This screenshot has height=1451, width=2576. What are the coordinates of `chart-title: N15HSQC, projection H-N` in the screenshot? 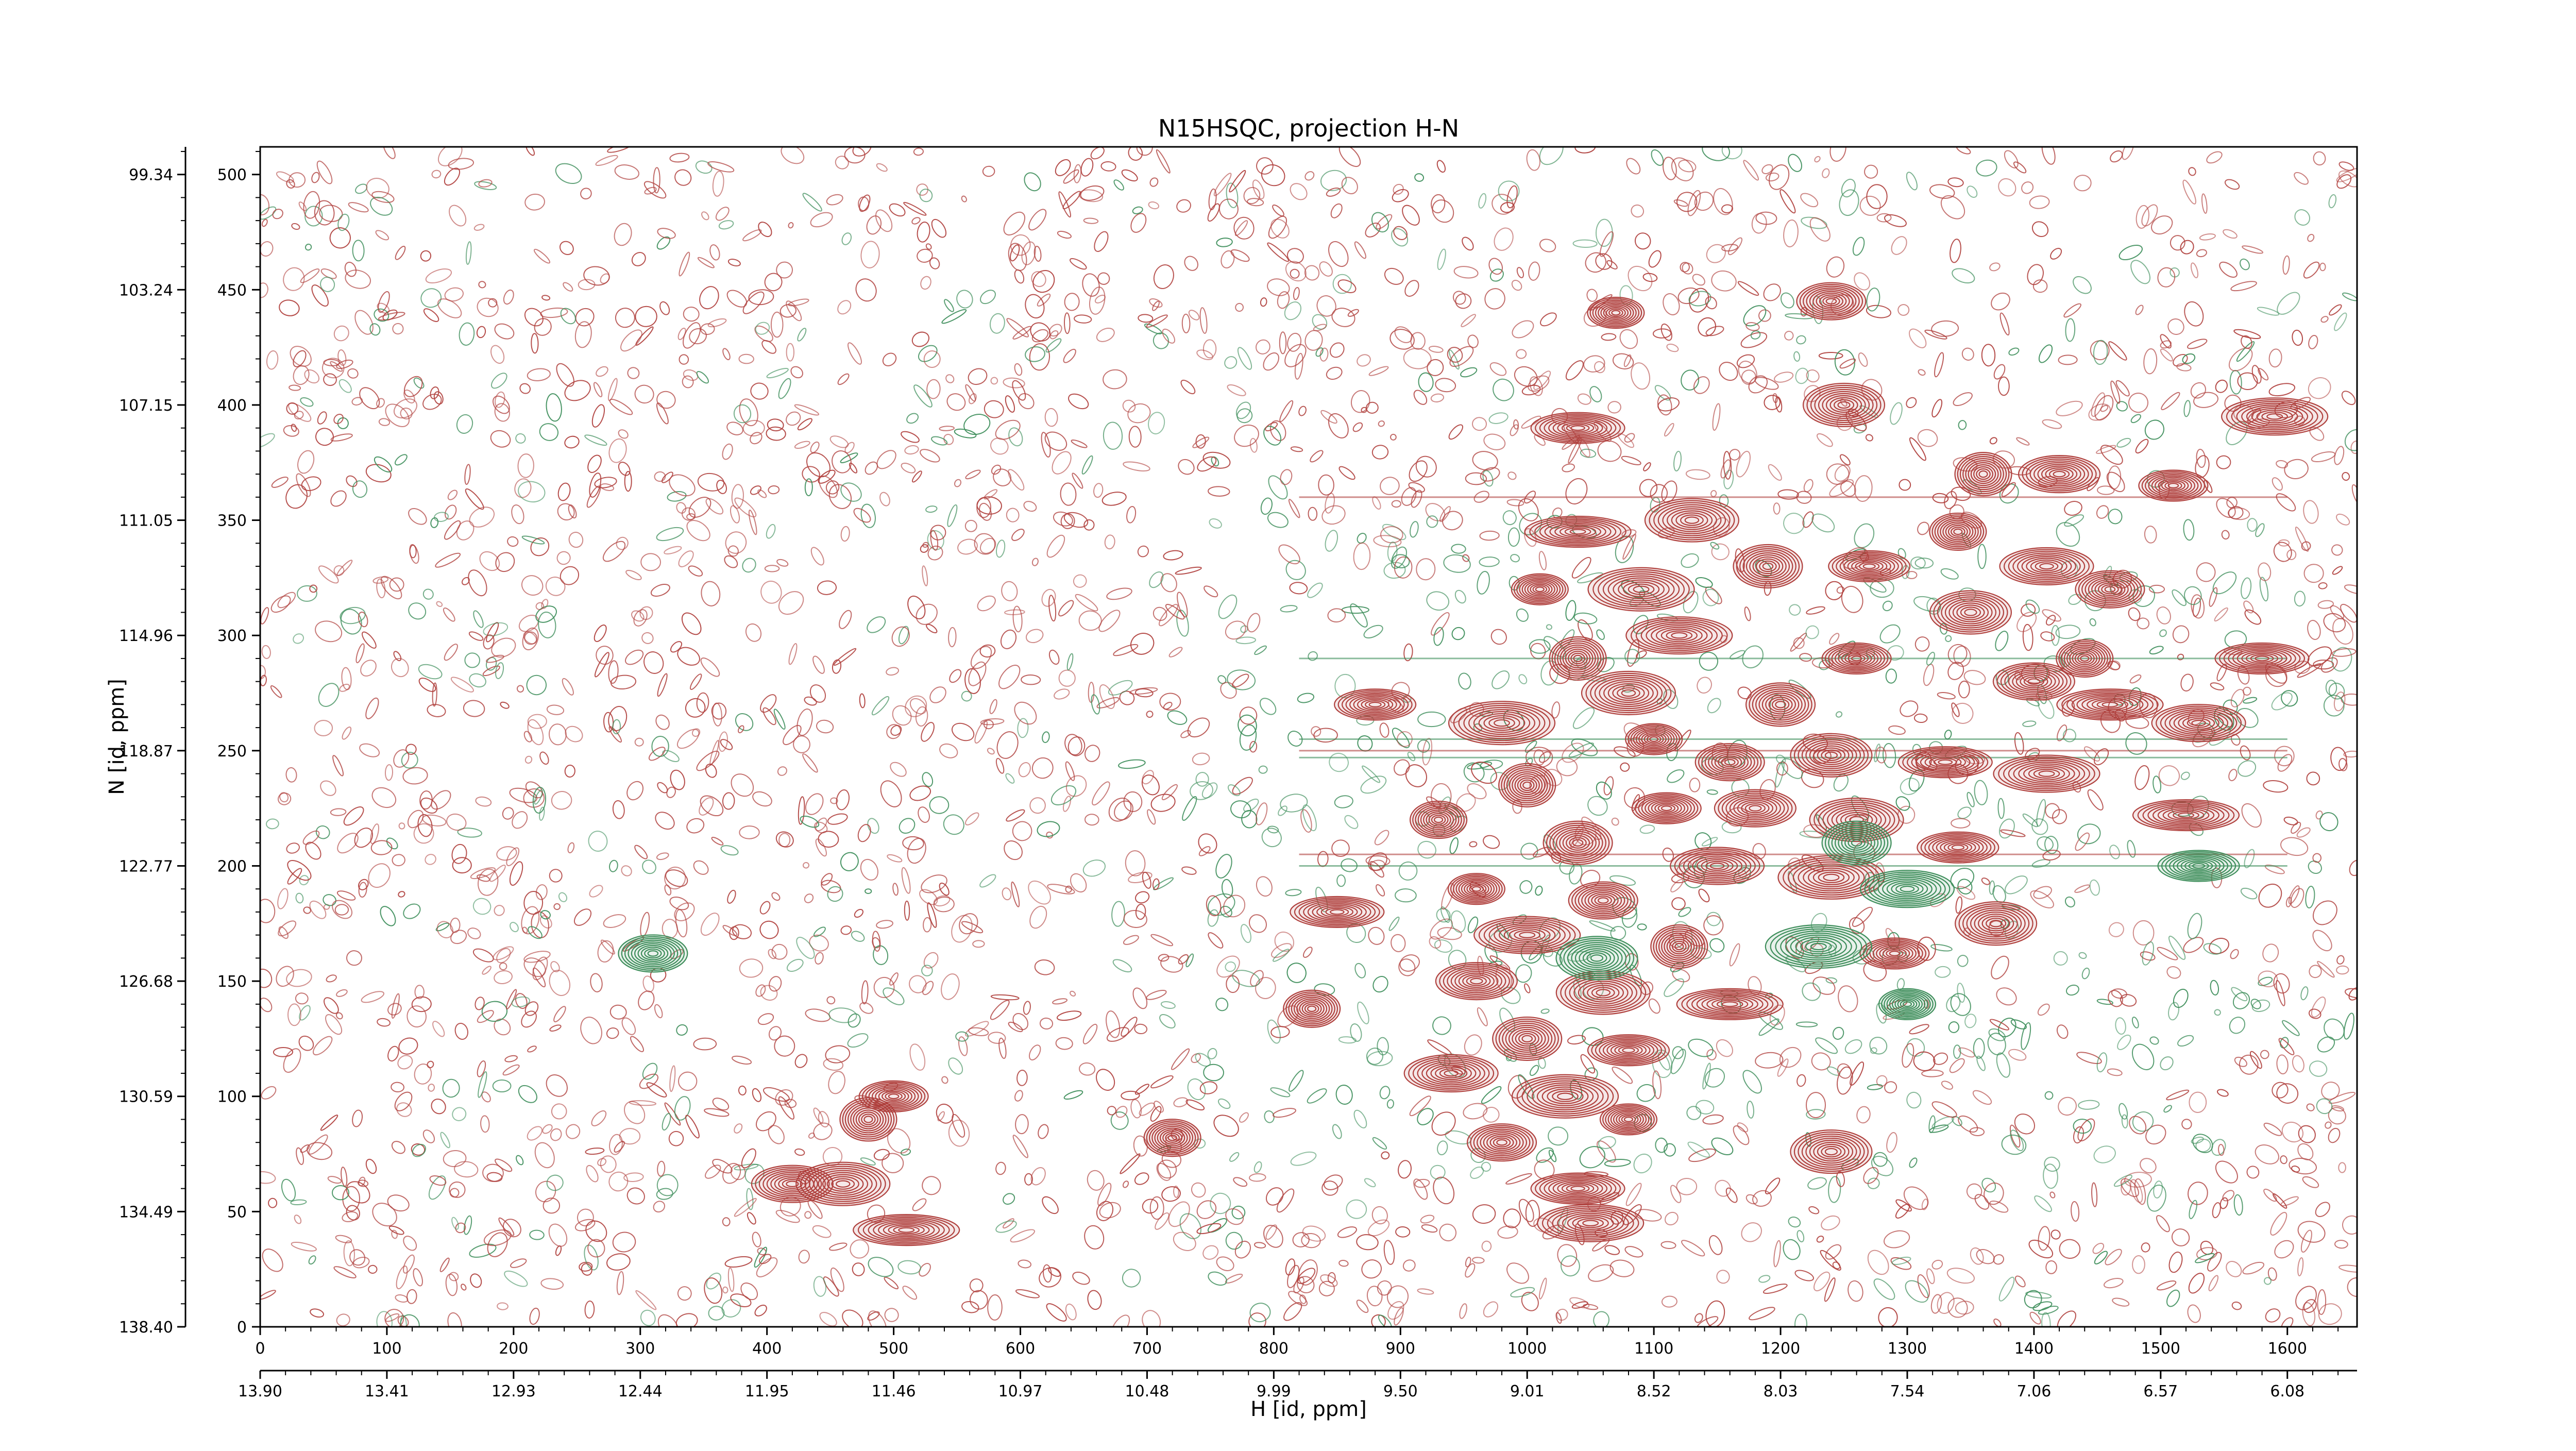 It's located at (1308, 128).